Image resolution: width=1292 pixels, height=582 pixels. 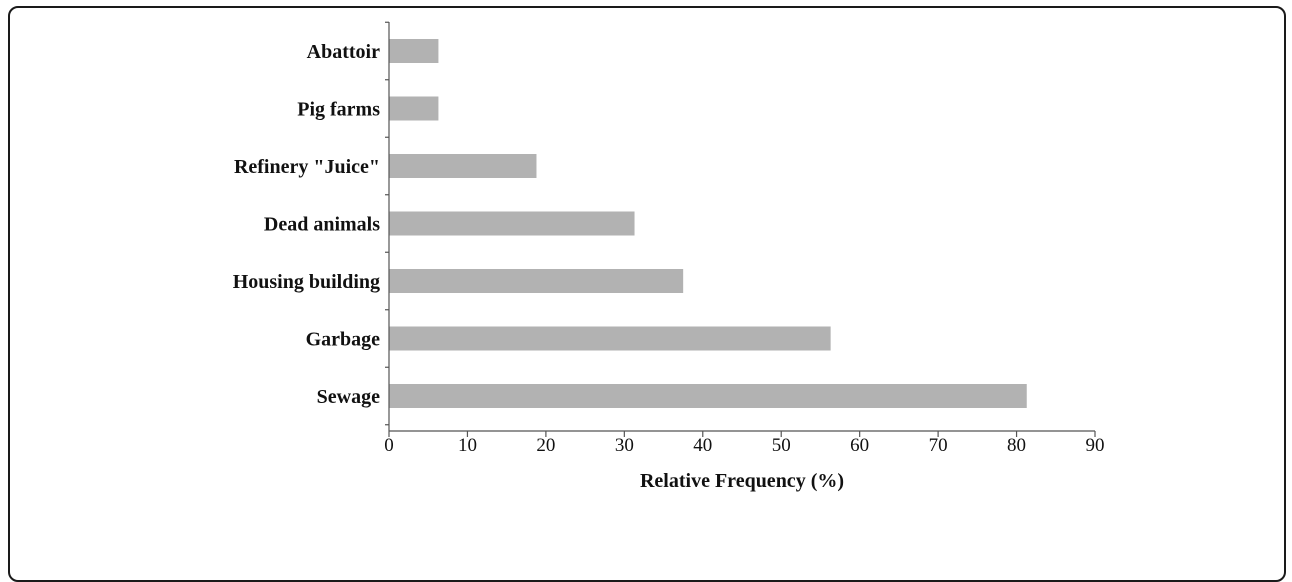 I want to click on x-tick-label: 40, so click(x=702, y=445).